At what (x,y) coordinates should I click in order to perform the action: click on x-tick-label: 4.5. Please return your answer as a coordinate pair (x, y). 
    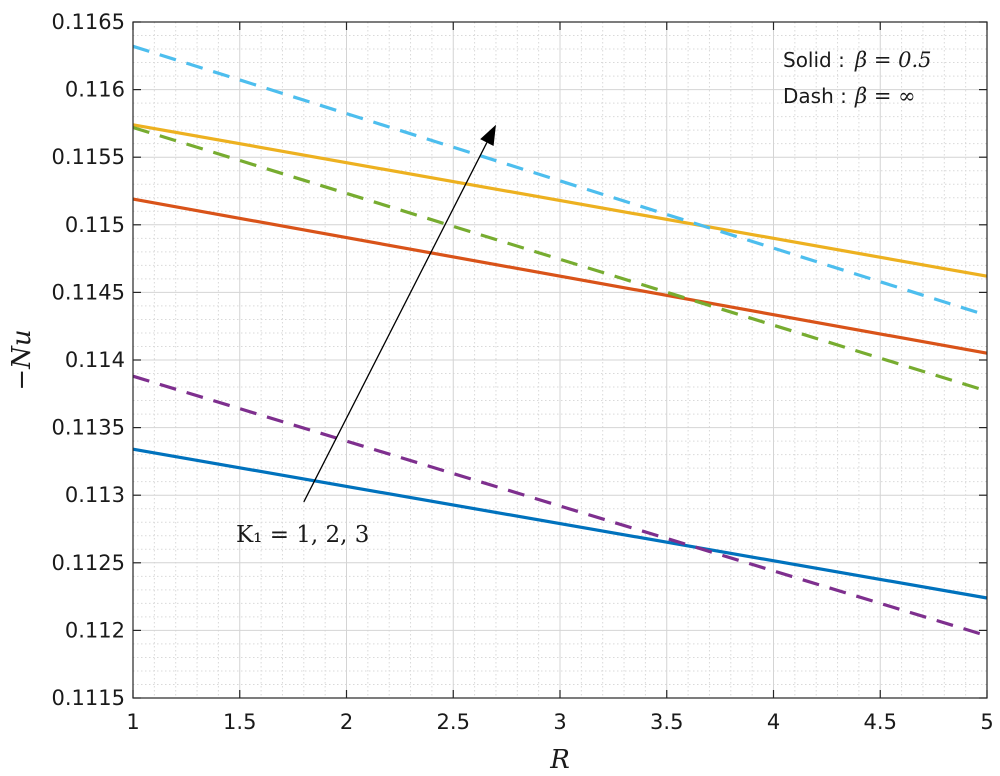
    Looking at the image, I should click on (880, 722).